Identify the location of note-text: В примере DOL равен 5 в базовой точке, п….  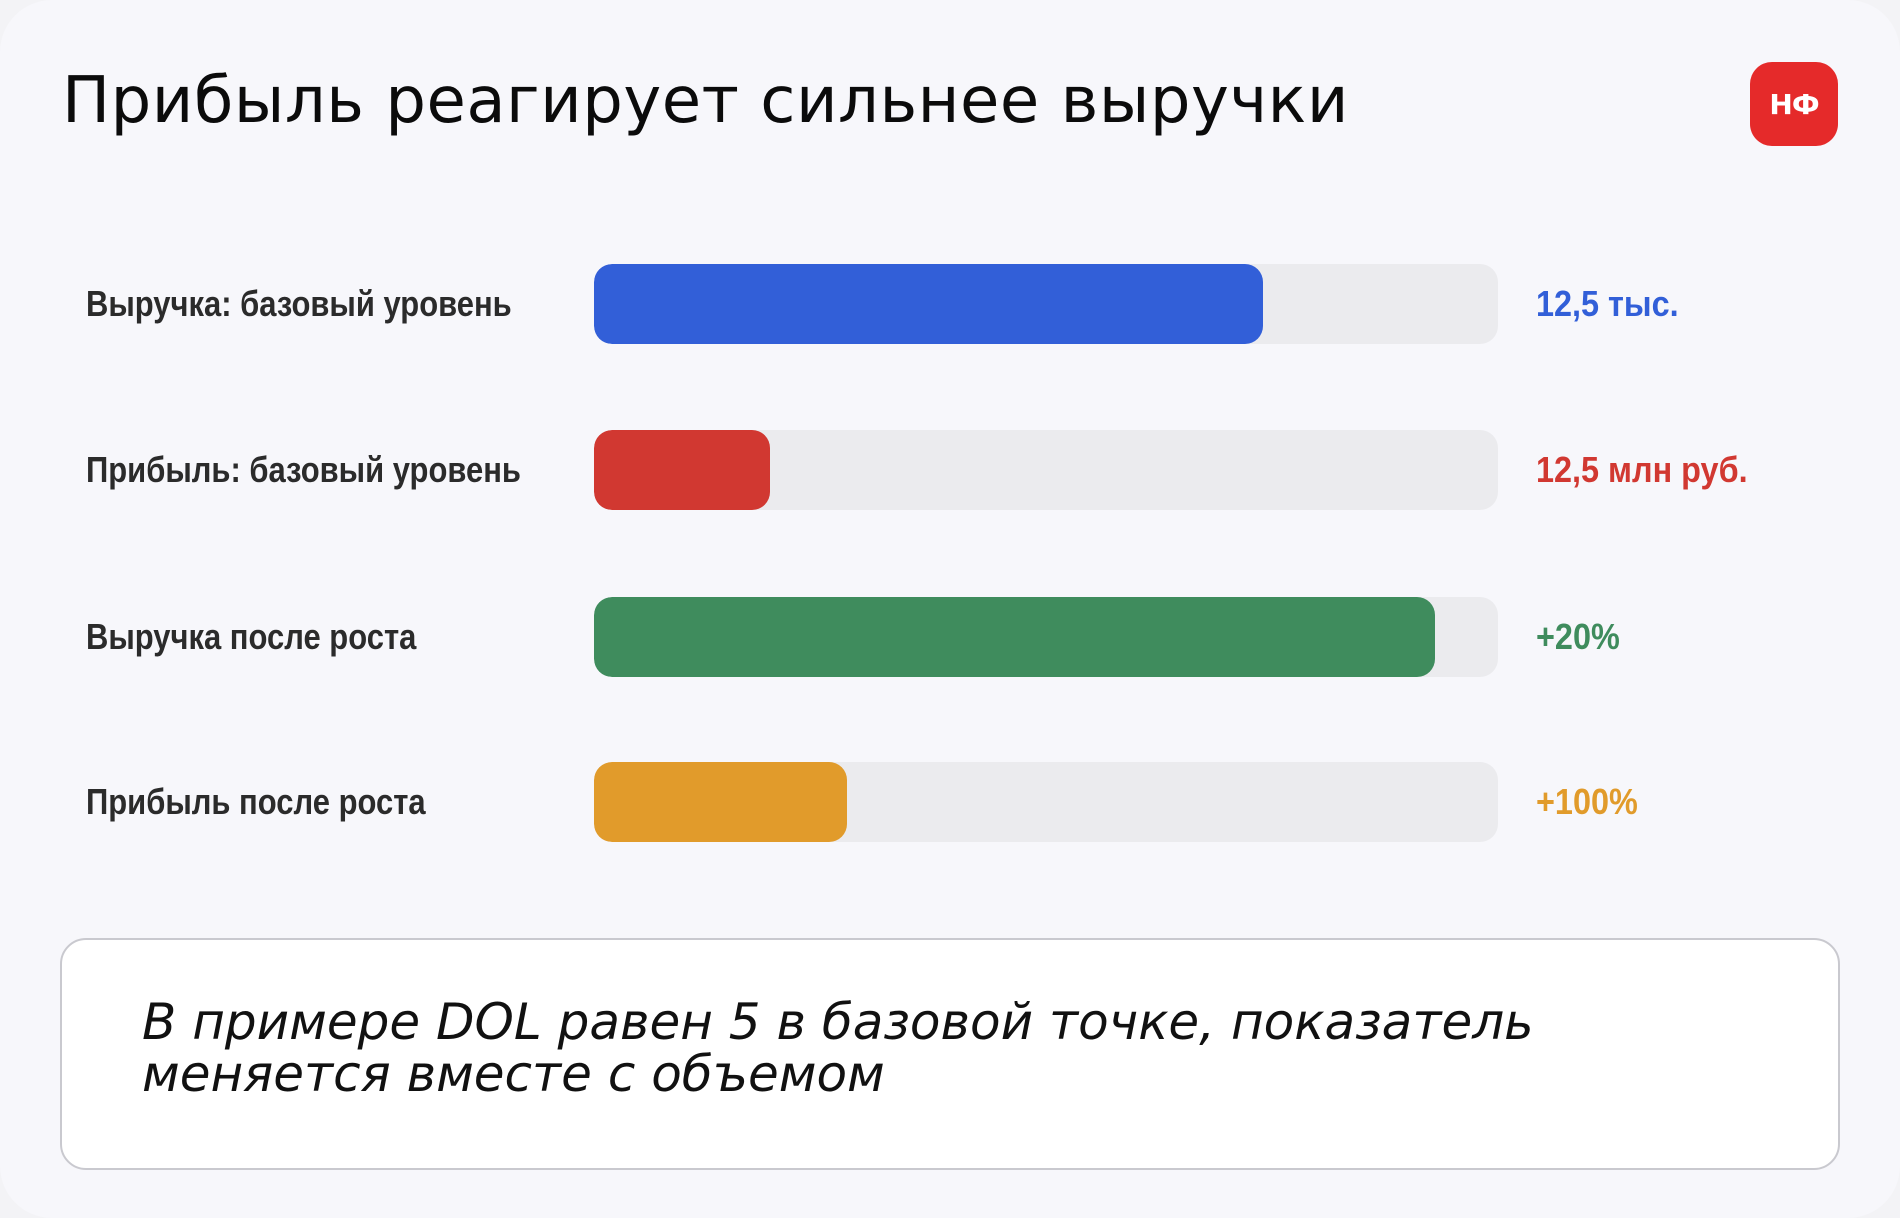
(838, 1048).